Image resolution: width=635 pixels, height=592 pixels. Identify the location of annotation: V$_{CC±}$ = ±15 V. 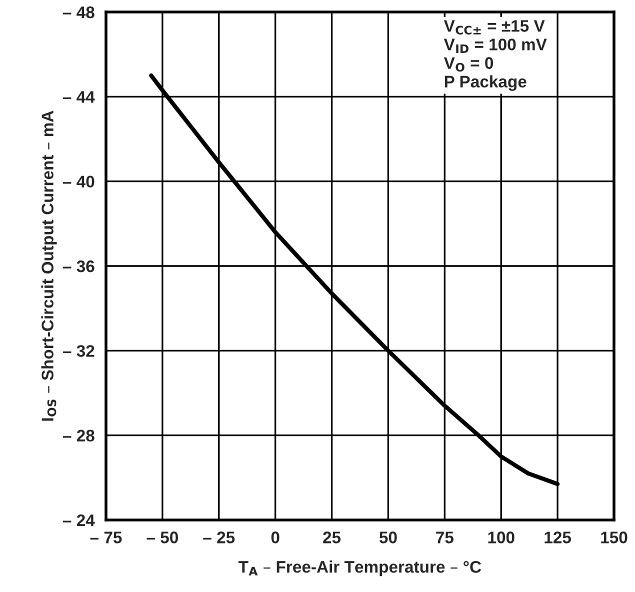
(494, 27).